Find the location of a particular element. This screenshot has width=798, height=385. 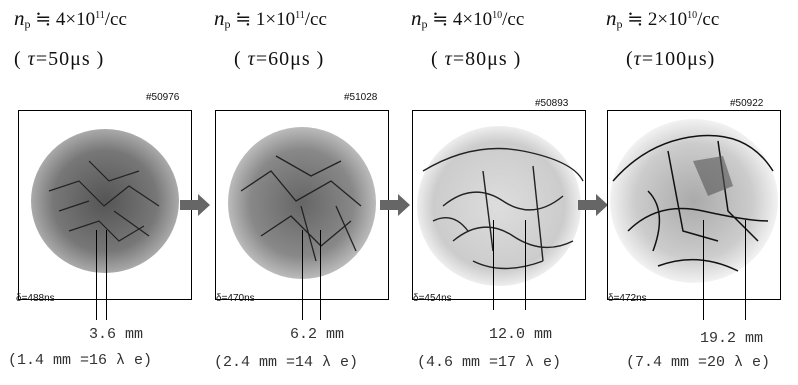

tau-label-3: ( τ=80μs ) is located at coordinates (476, 59).